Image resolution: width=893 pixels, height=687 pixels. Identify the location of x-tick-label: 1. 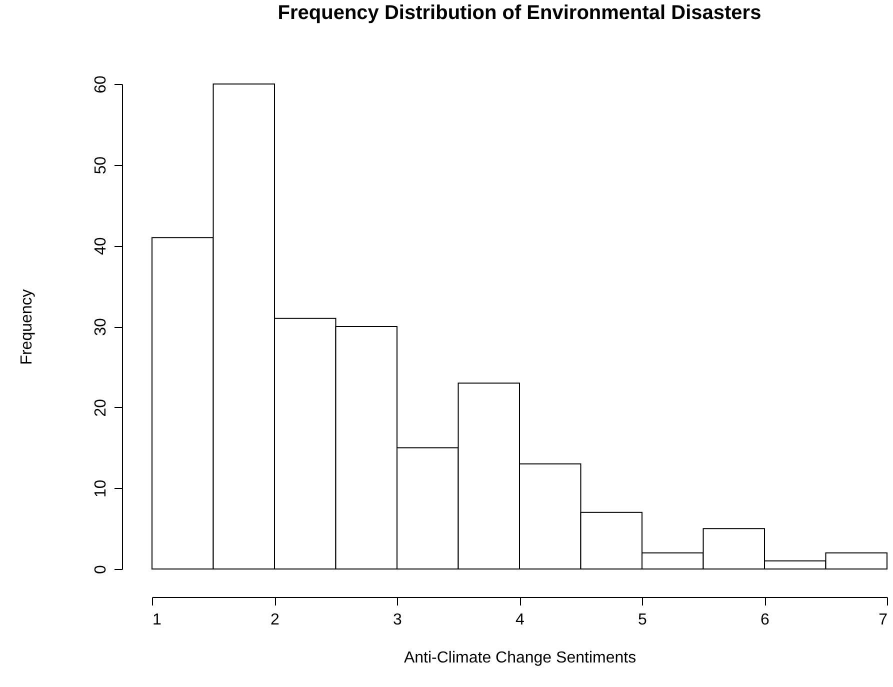
(157, 620).